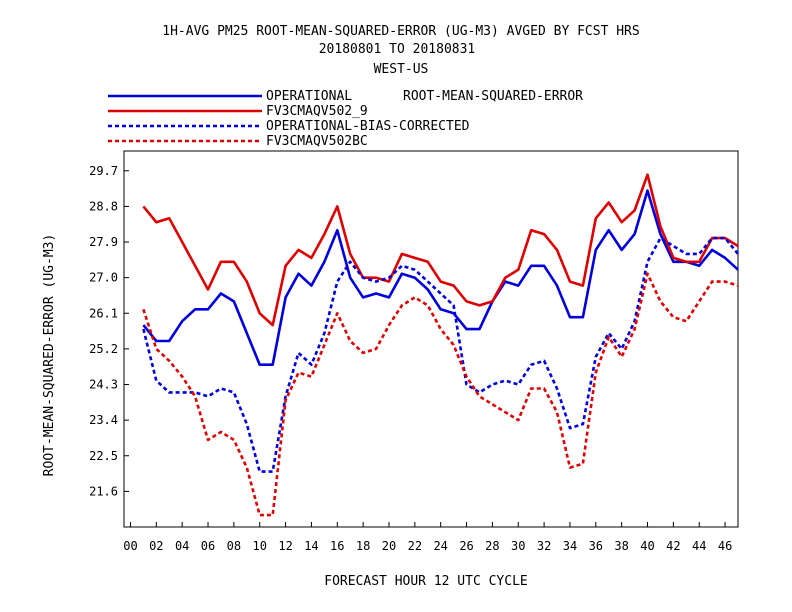 The image size is (792, 612). Describe the element at coordinates (234, 546) in the screenshot. I see `x-tick-label: 08` at that location.